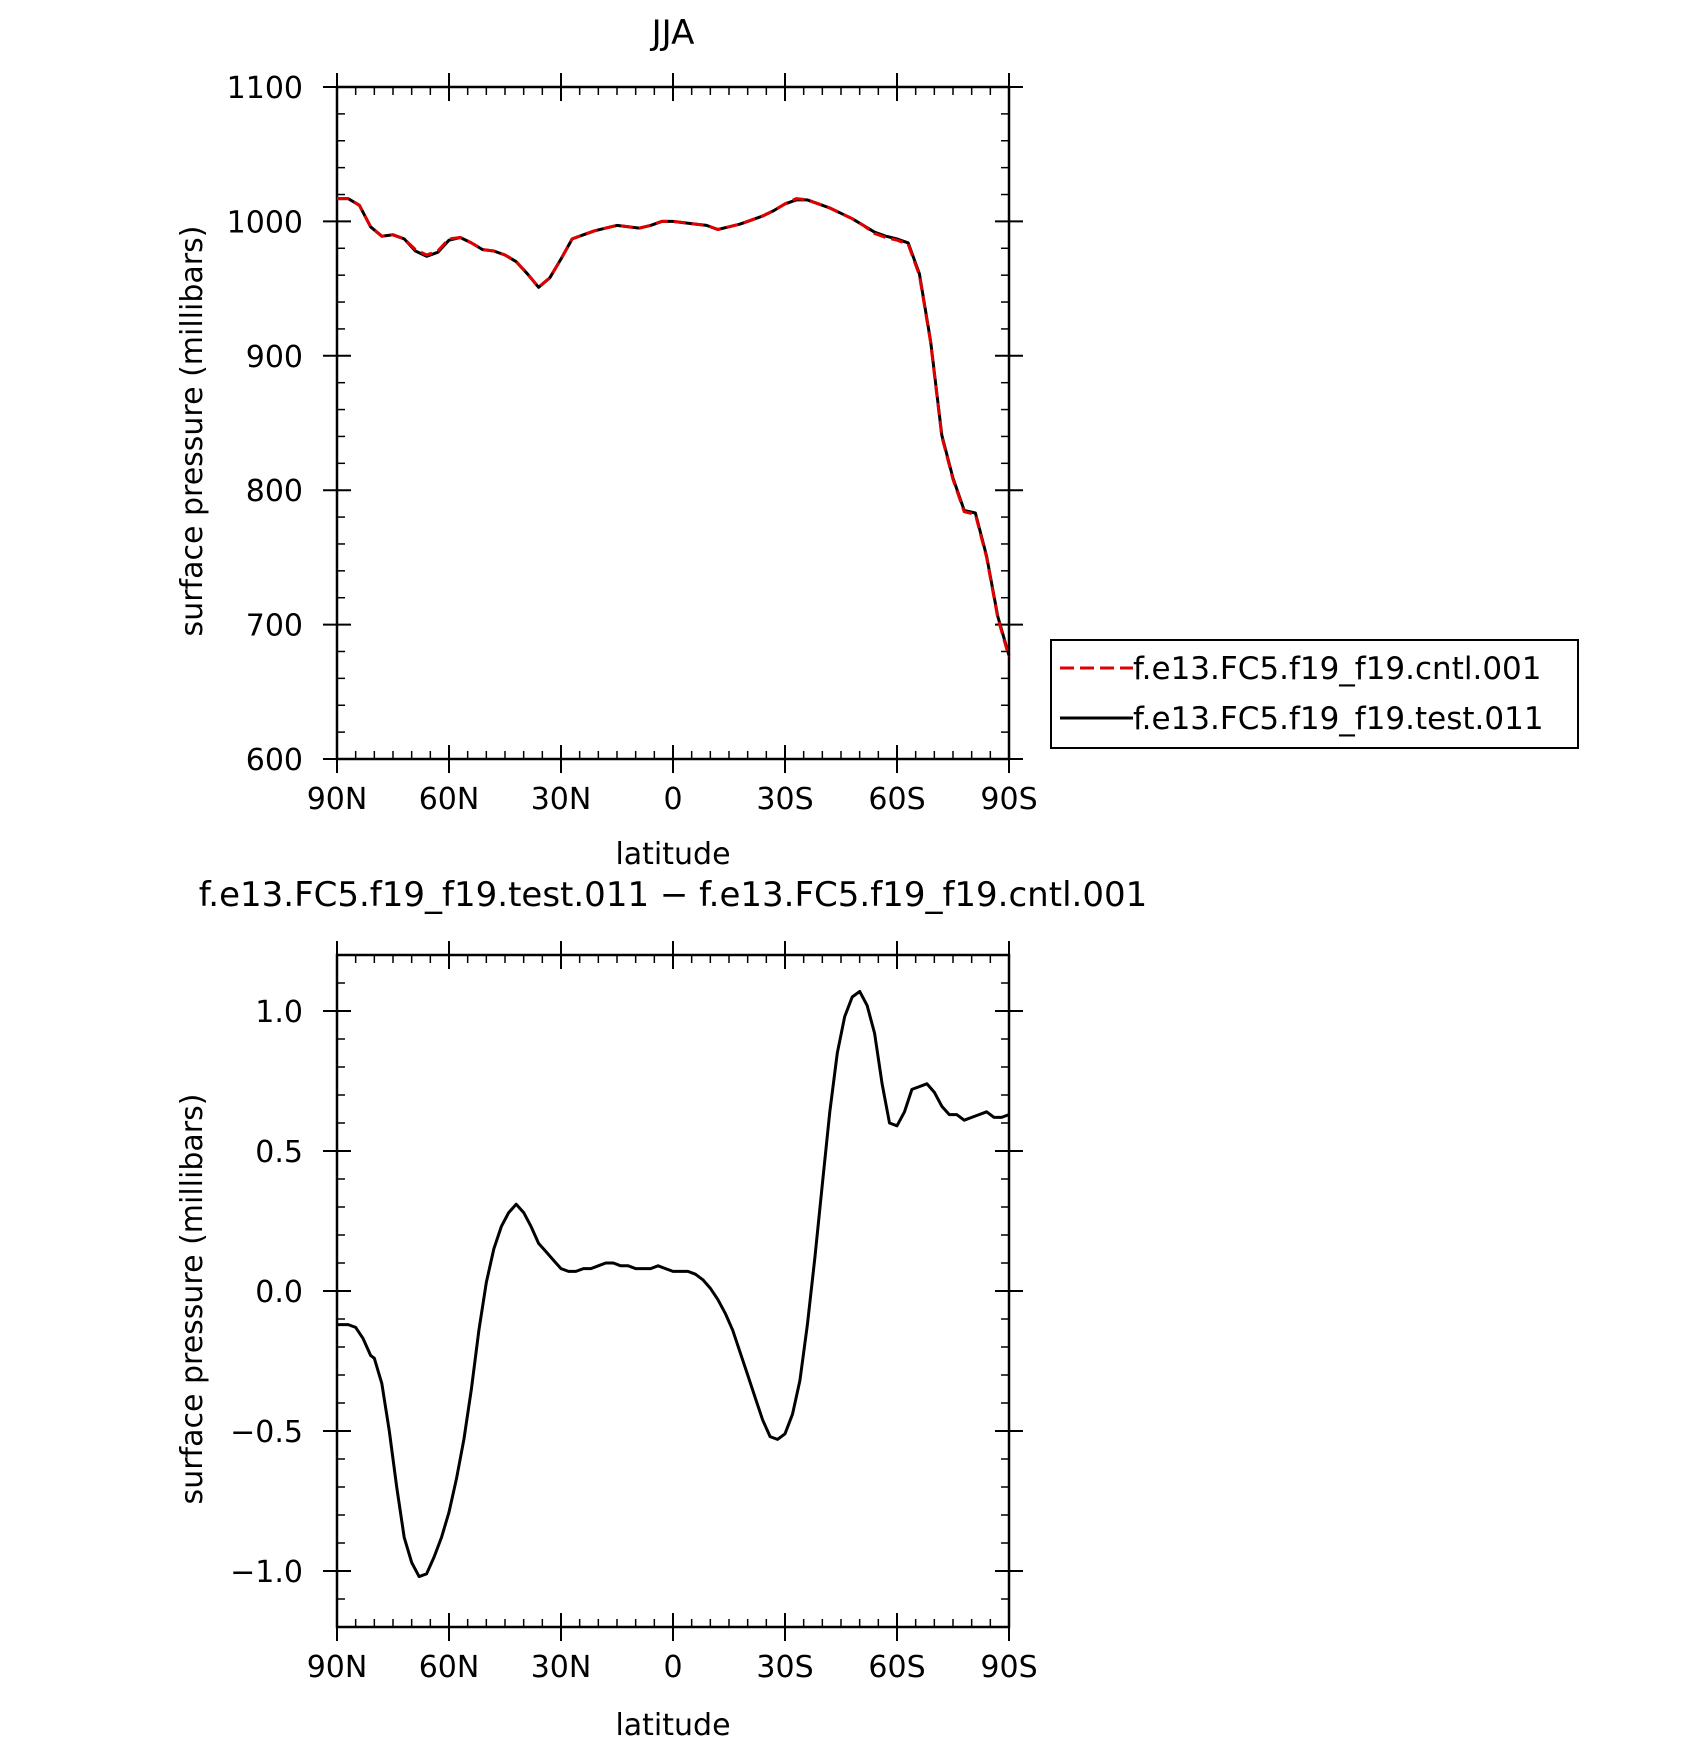 This screenshot has width=1685, height=1747. Describe the element at coordinates (337, 1667) in the screenshot. I see `bottom-x-tick-label: 90N` at that location.